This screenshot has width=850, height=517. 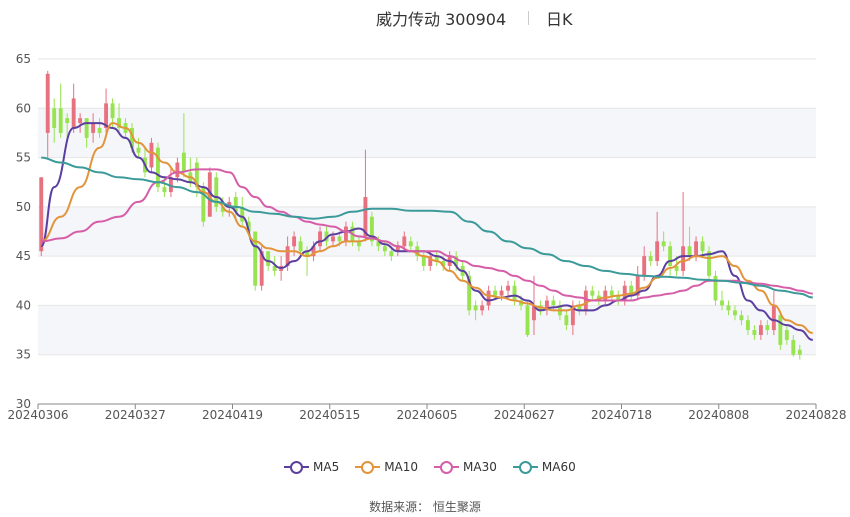 What do you see at coordinates (296, 467) in the screenshot?
I see `legend-swatch-ma5` at bounding box center [296, 467].